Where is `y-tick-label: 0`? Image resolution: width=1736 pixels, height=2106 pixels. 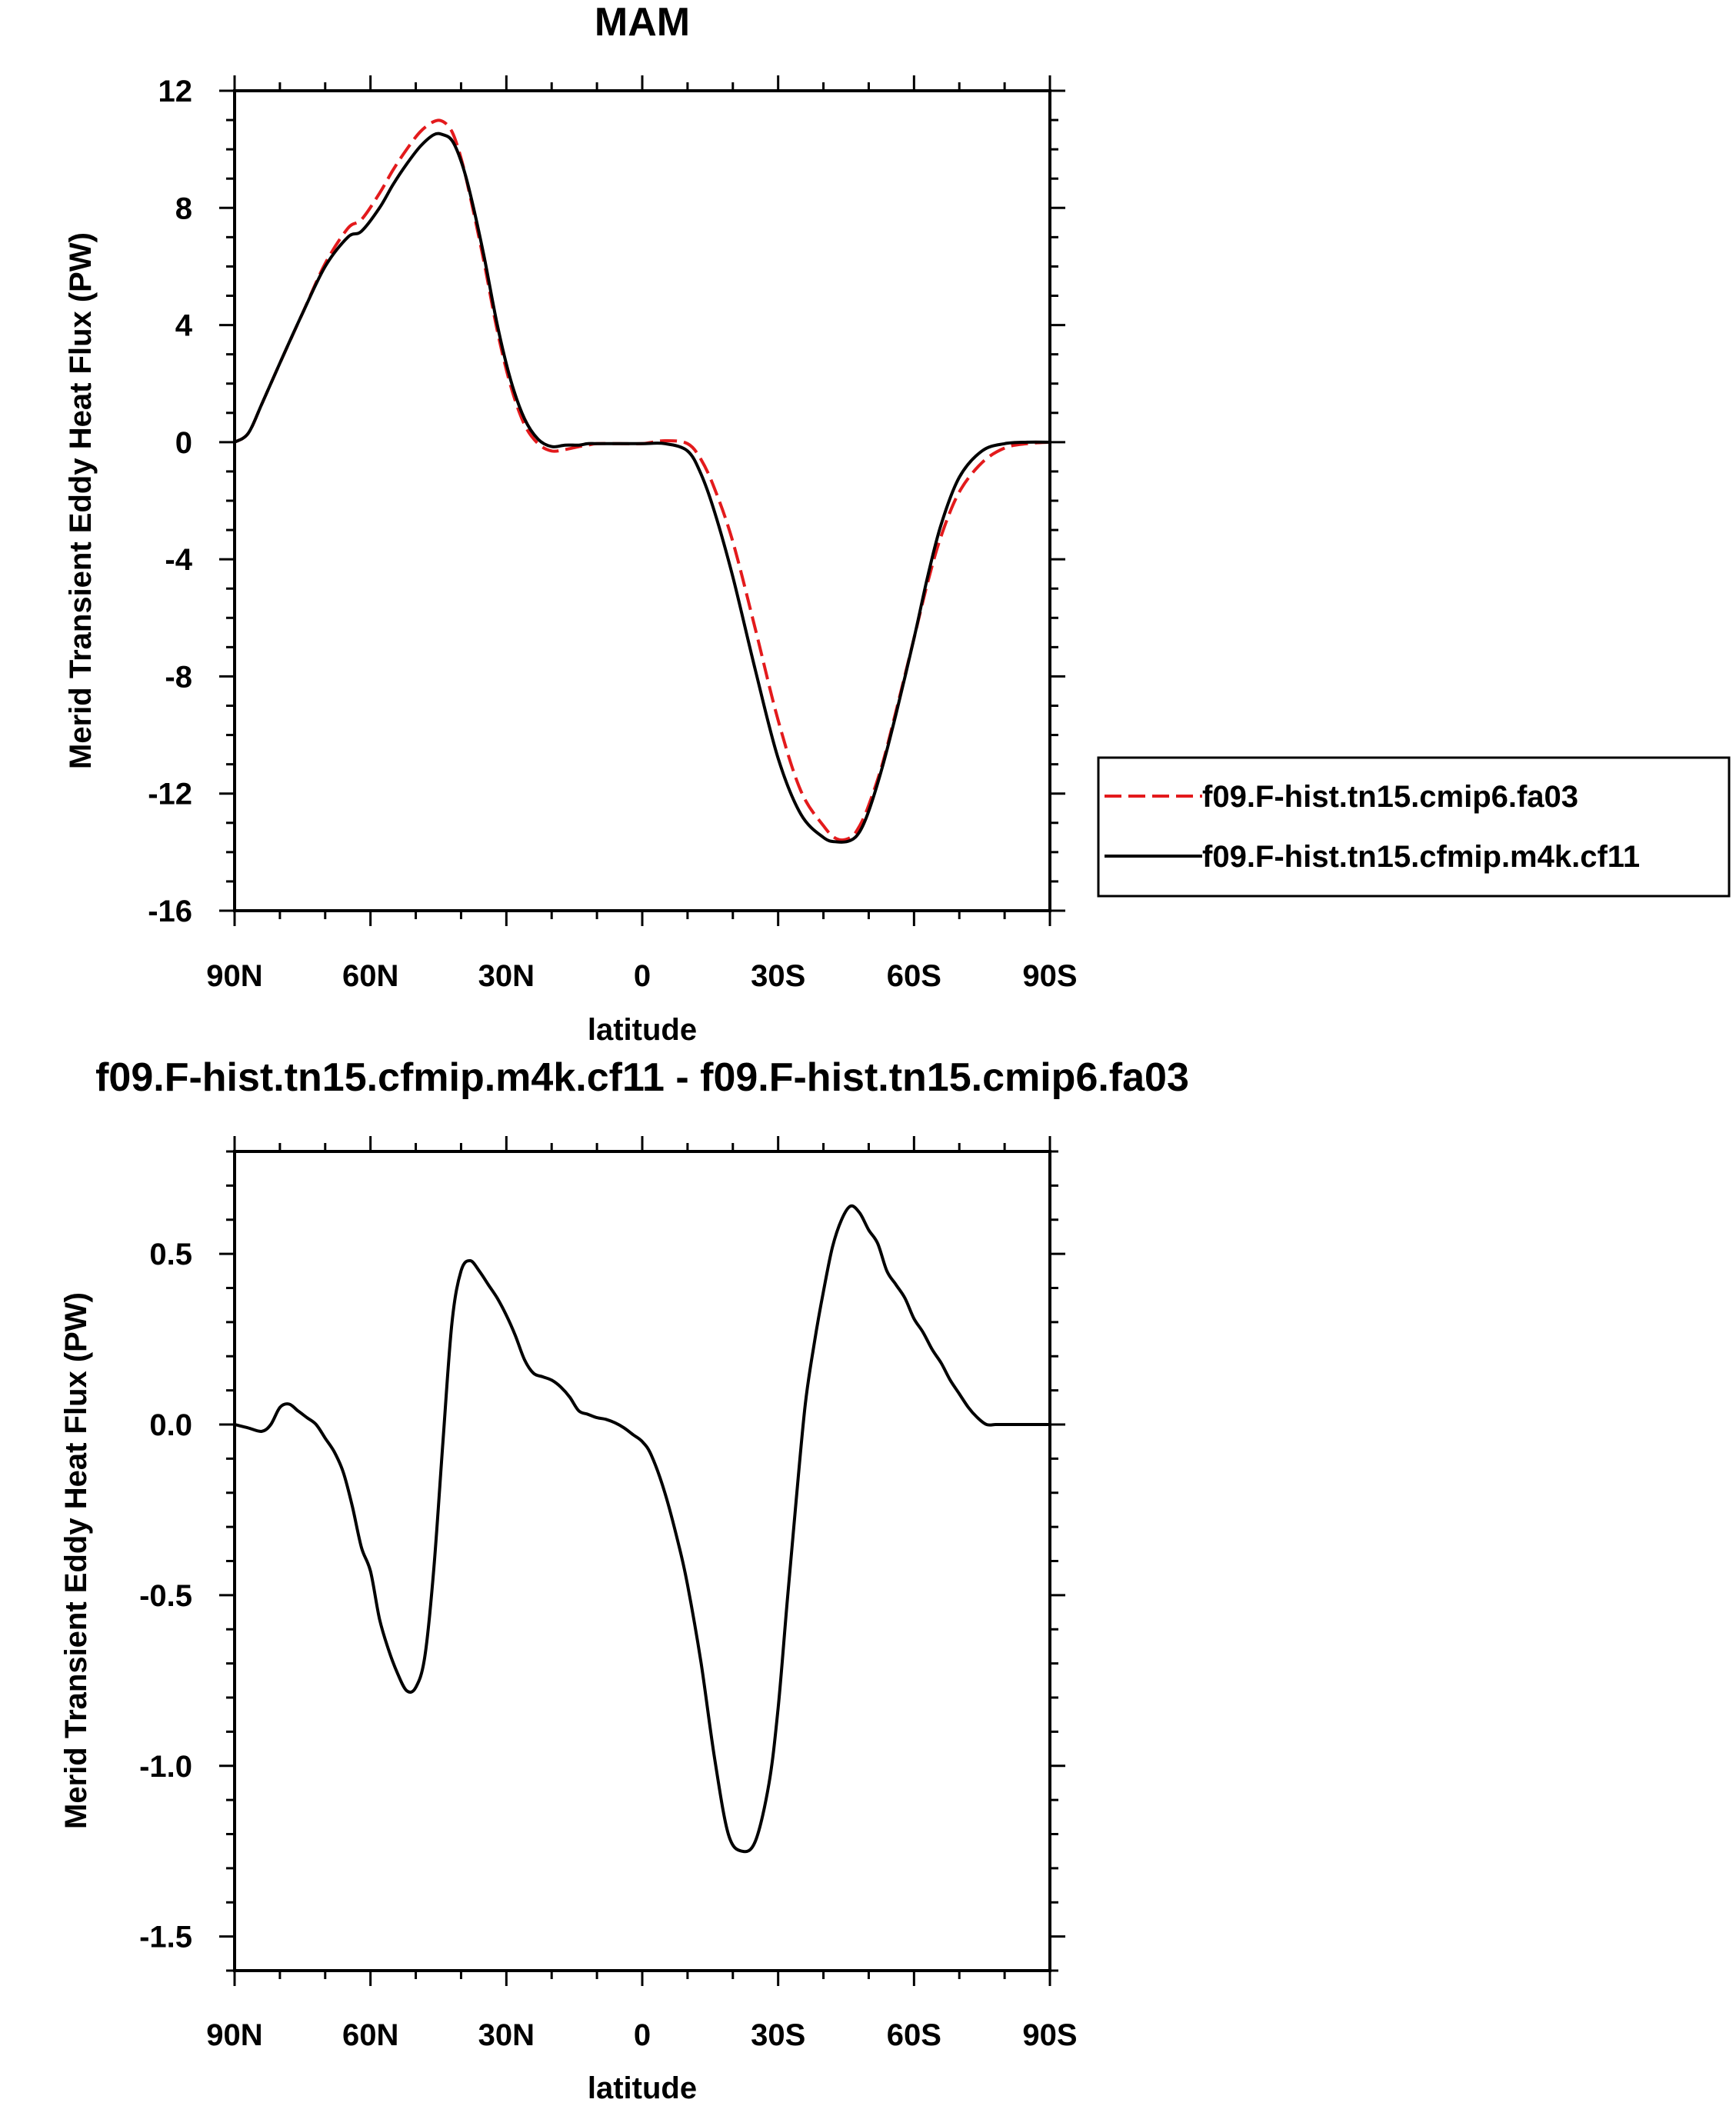
y-tick-label: 0 is located at coordinates (183, 443).